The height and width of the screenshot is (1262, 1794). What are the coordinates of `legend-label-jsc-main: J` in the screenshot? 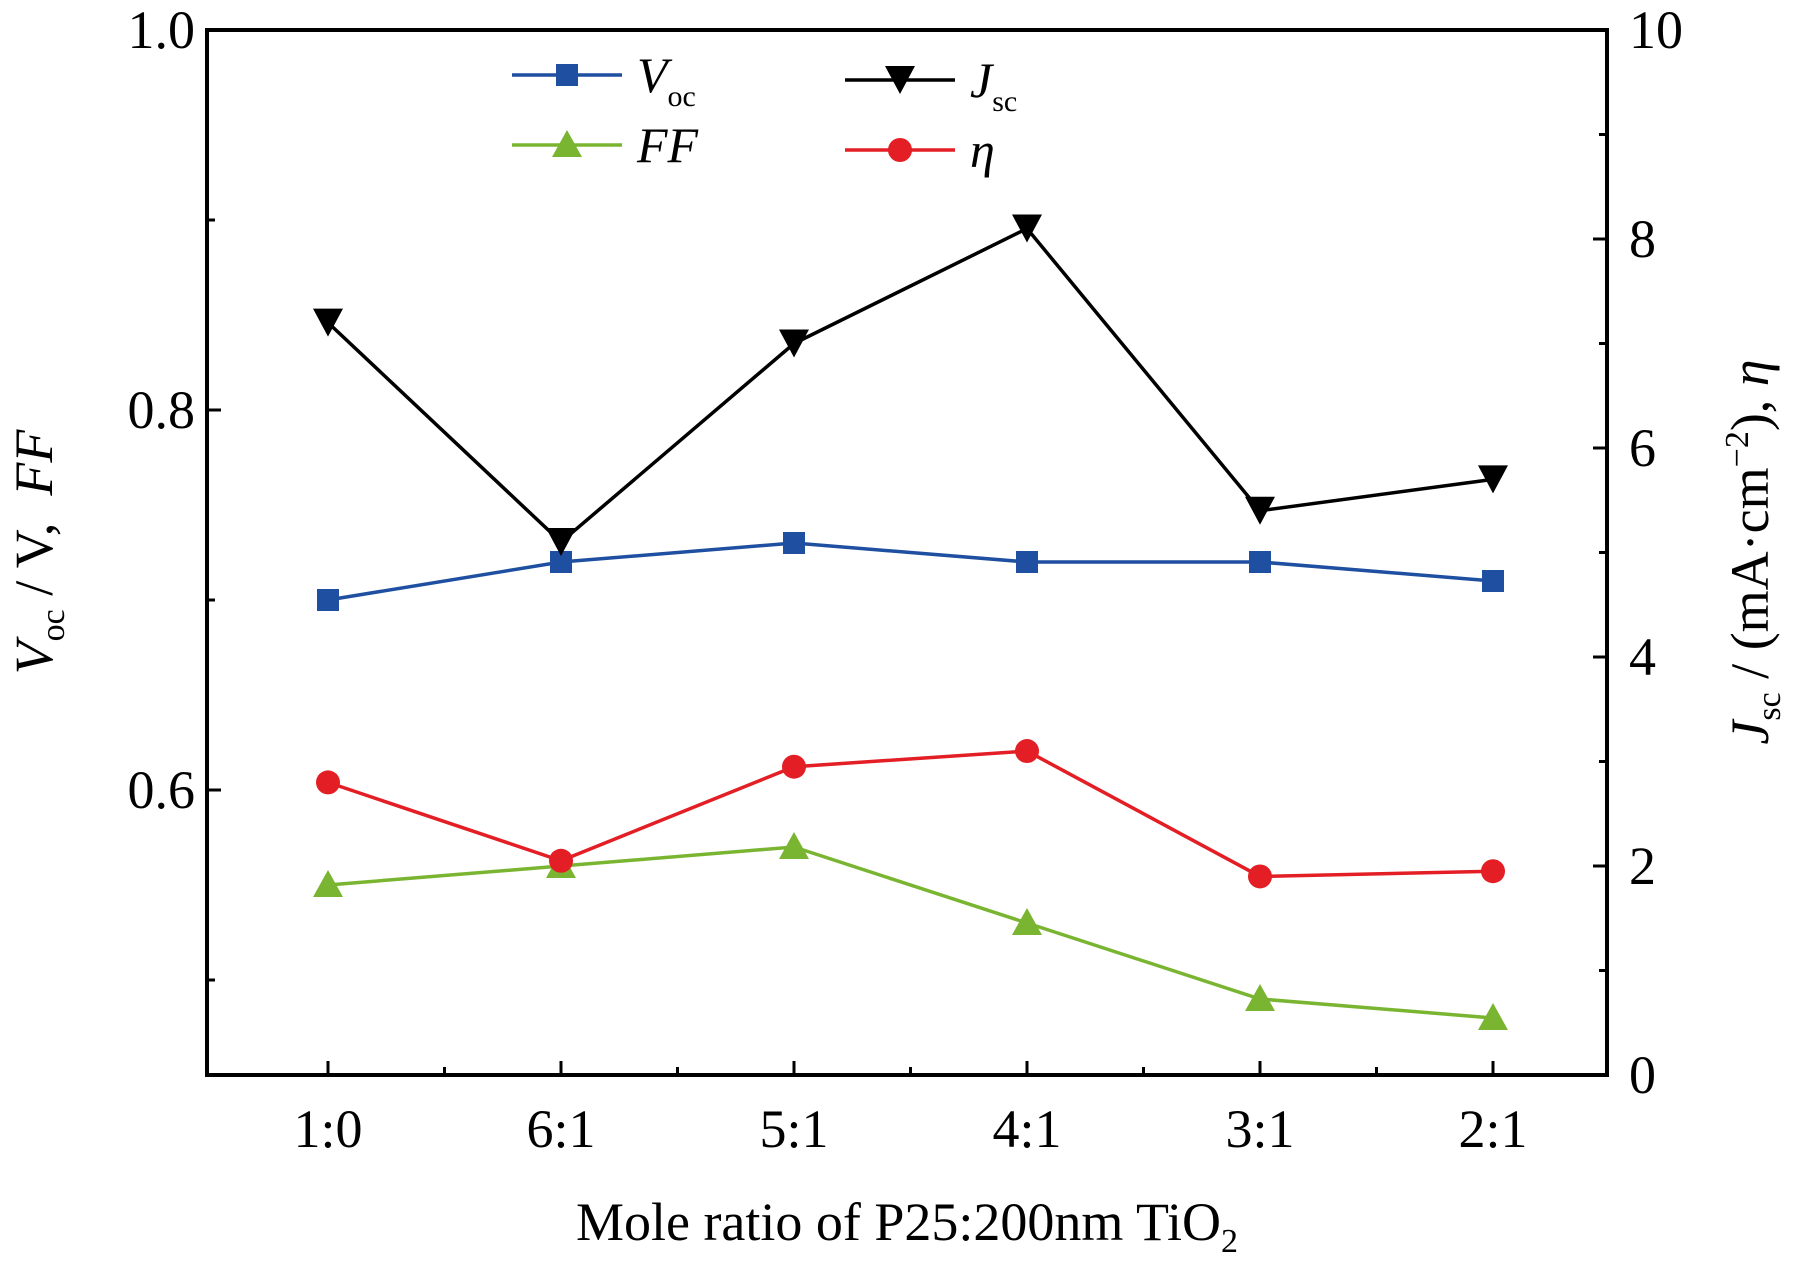 It's located at (982, 80).